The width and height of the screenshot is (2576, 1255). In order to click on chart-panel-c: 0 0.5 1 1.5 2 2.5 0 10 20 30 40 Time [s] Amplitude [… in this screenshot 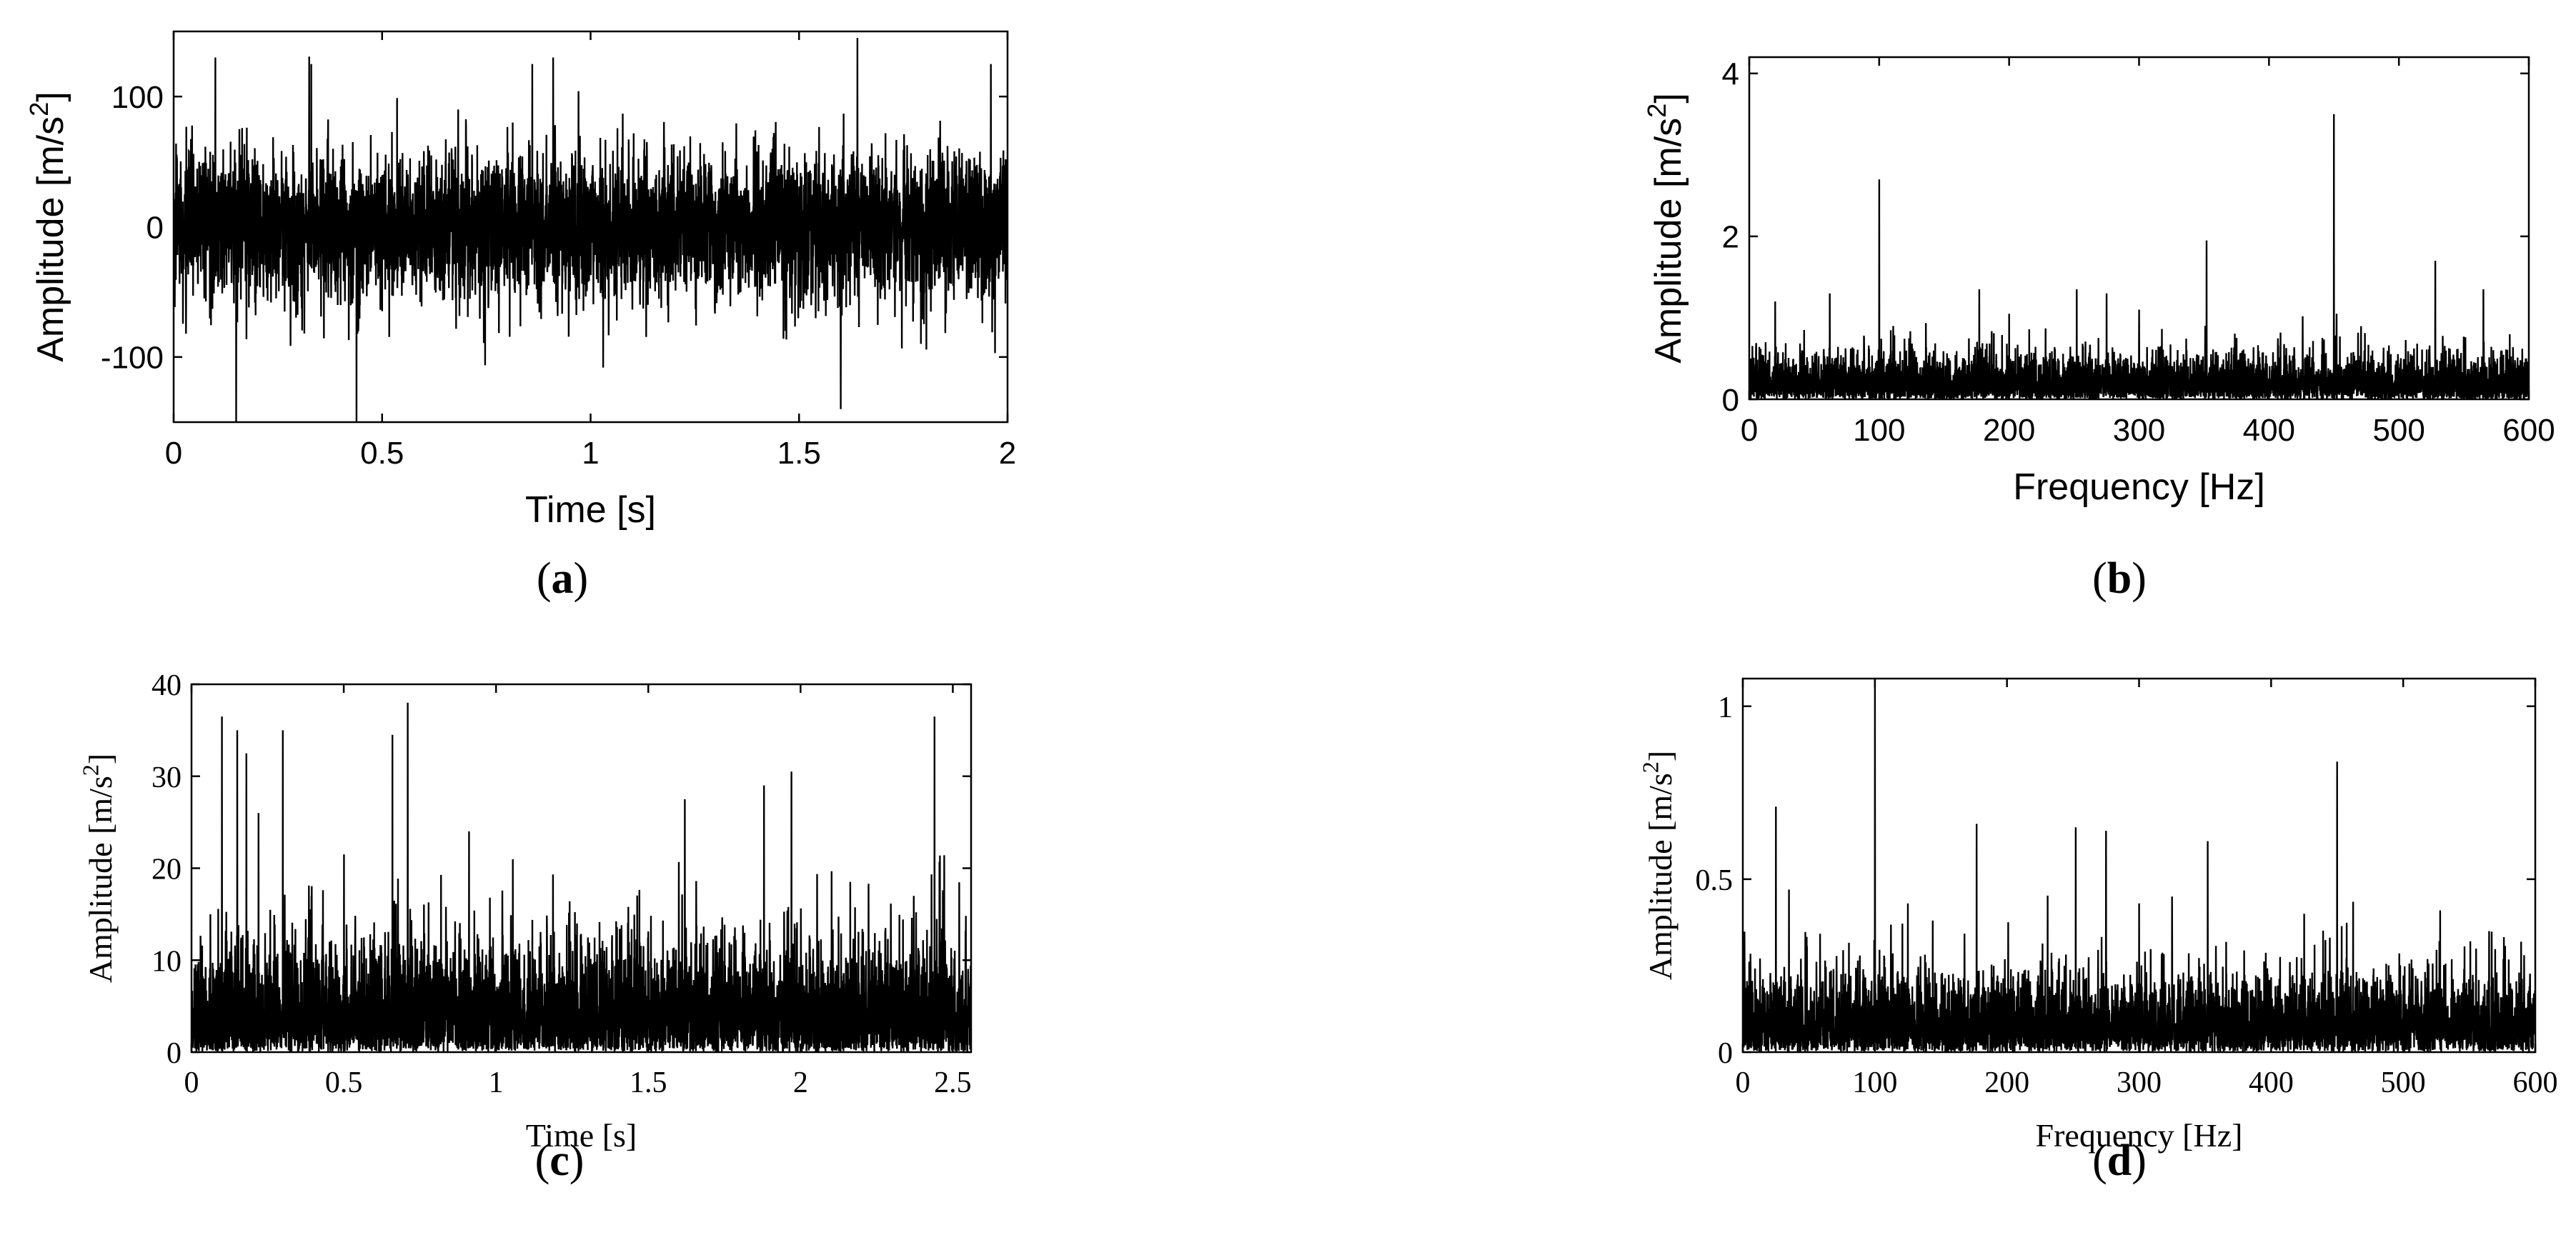, I will do `click(525, 927)`.